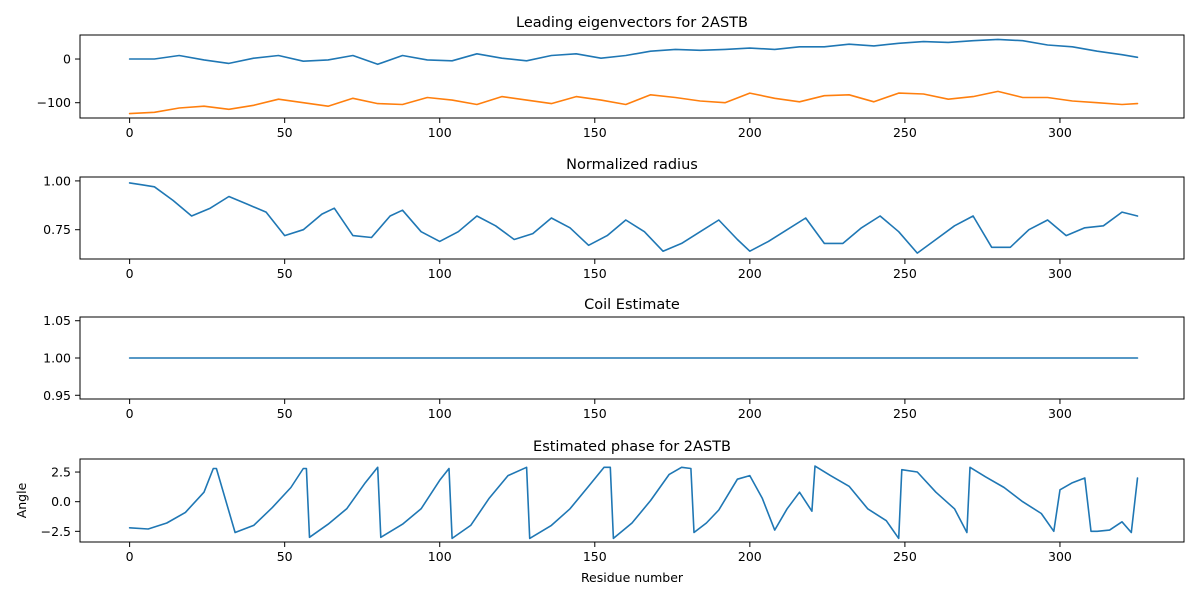  Describe the element at coordinates (21, 500) in the screenshot. I see `y-axis-label: Angle` at that location.